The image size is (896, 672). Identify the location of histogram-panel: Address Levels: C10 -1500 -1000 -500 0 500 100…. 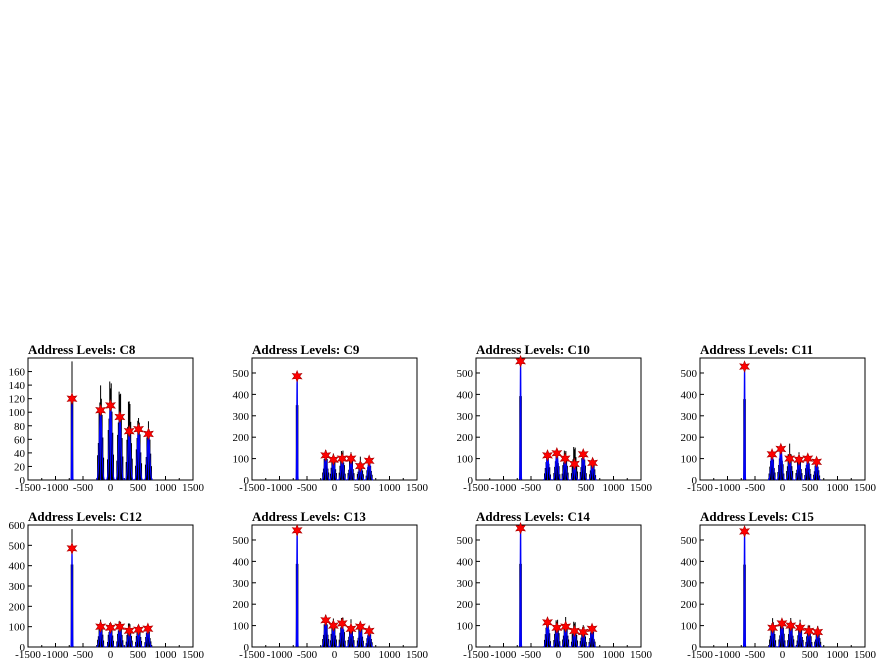
(555, 418).